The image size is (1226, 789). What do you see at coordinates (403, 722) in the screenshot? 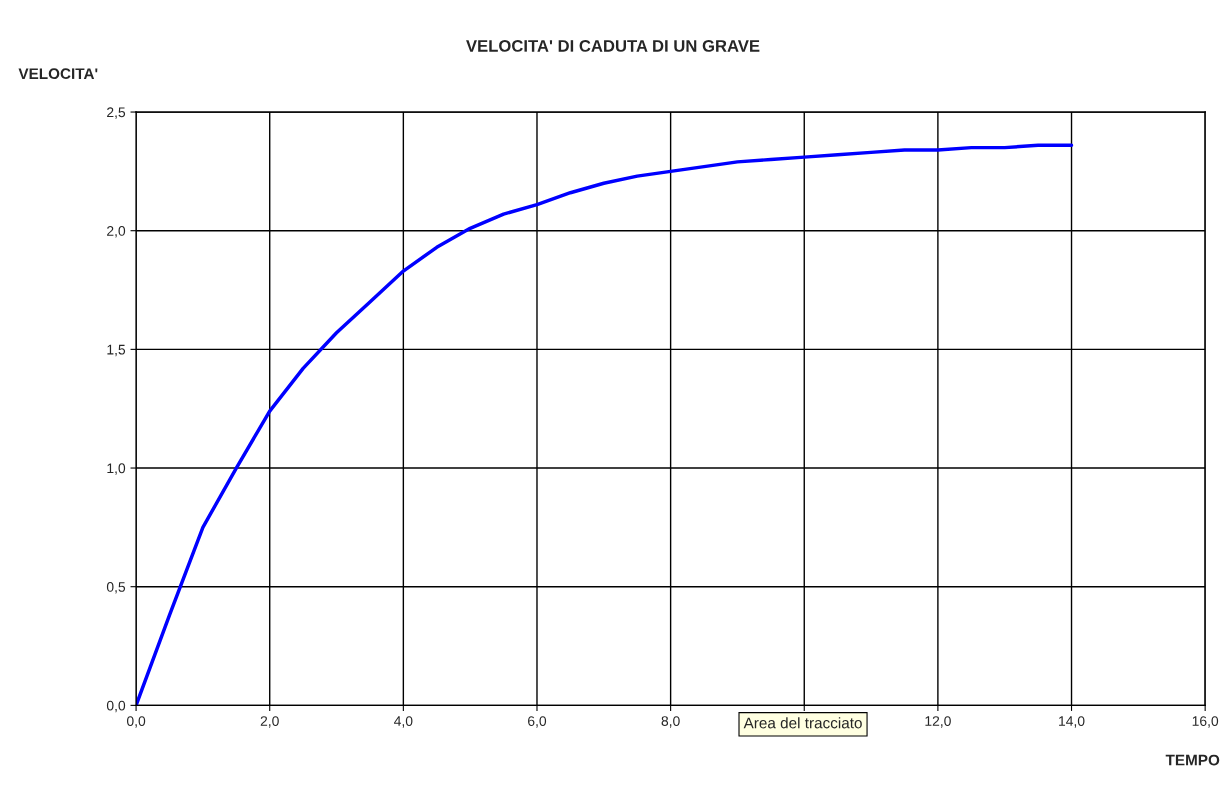
I see `x-tick-label: 4,0` at bounding box center [403, 722].